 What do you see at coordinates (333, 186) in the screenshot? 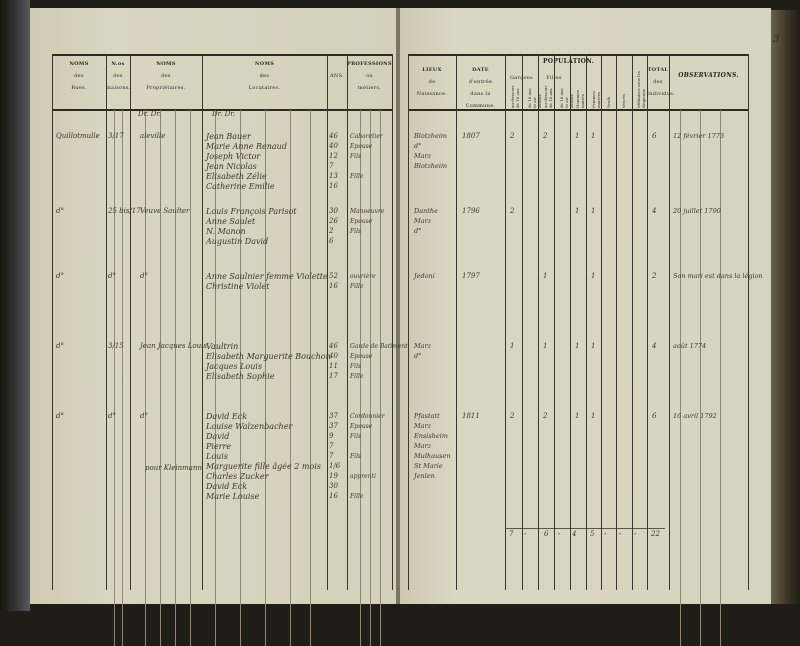
I see `tenant-age: 16` at bounding box center [333, 186].